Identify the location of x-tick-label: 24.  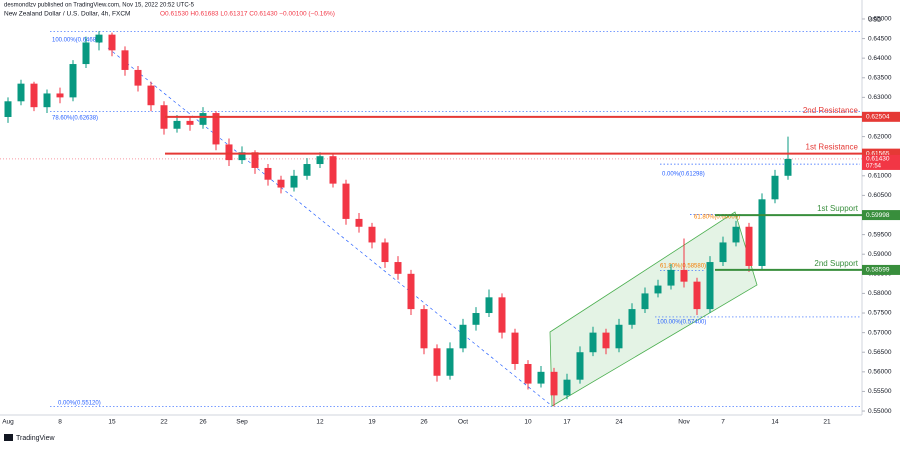
(619, 422).